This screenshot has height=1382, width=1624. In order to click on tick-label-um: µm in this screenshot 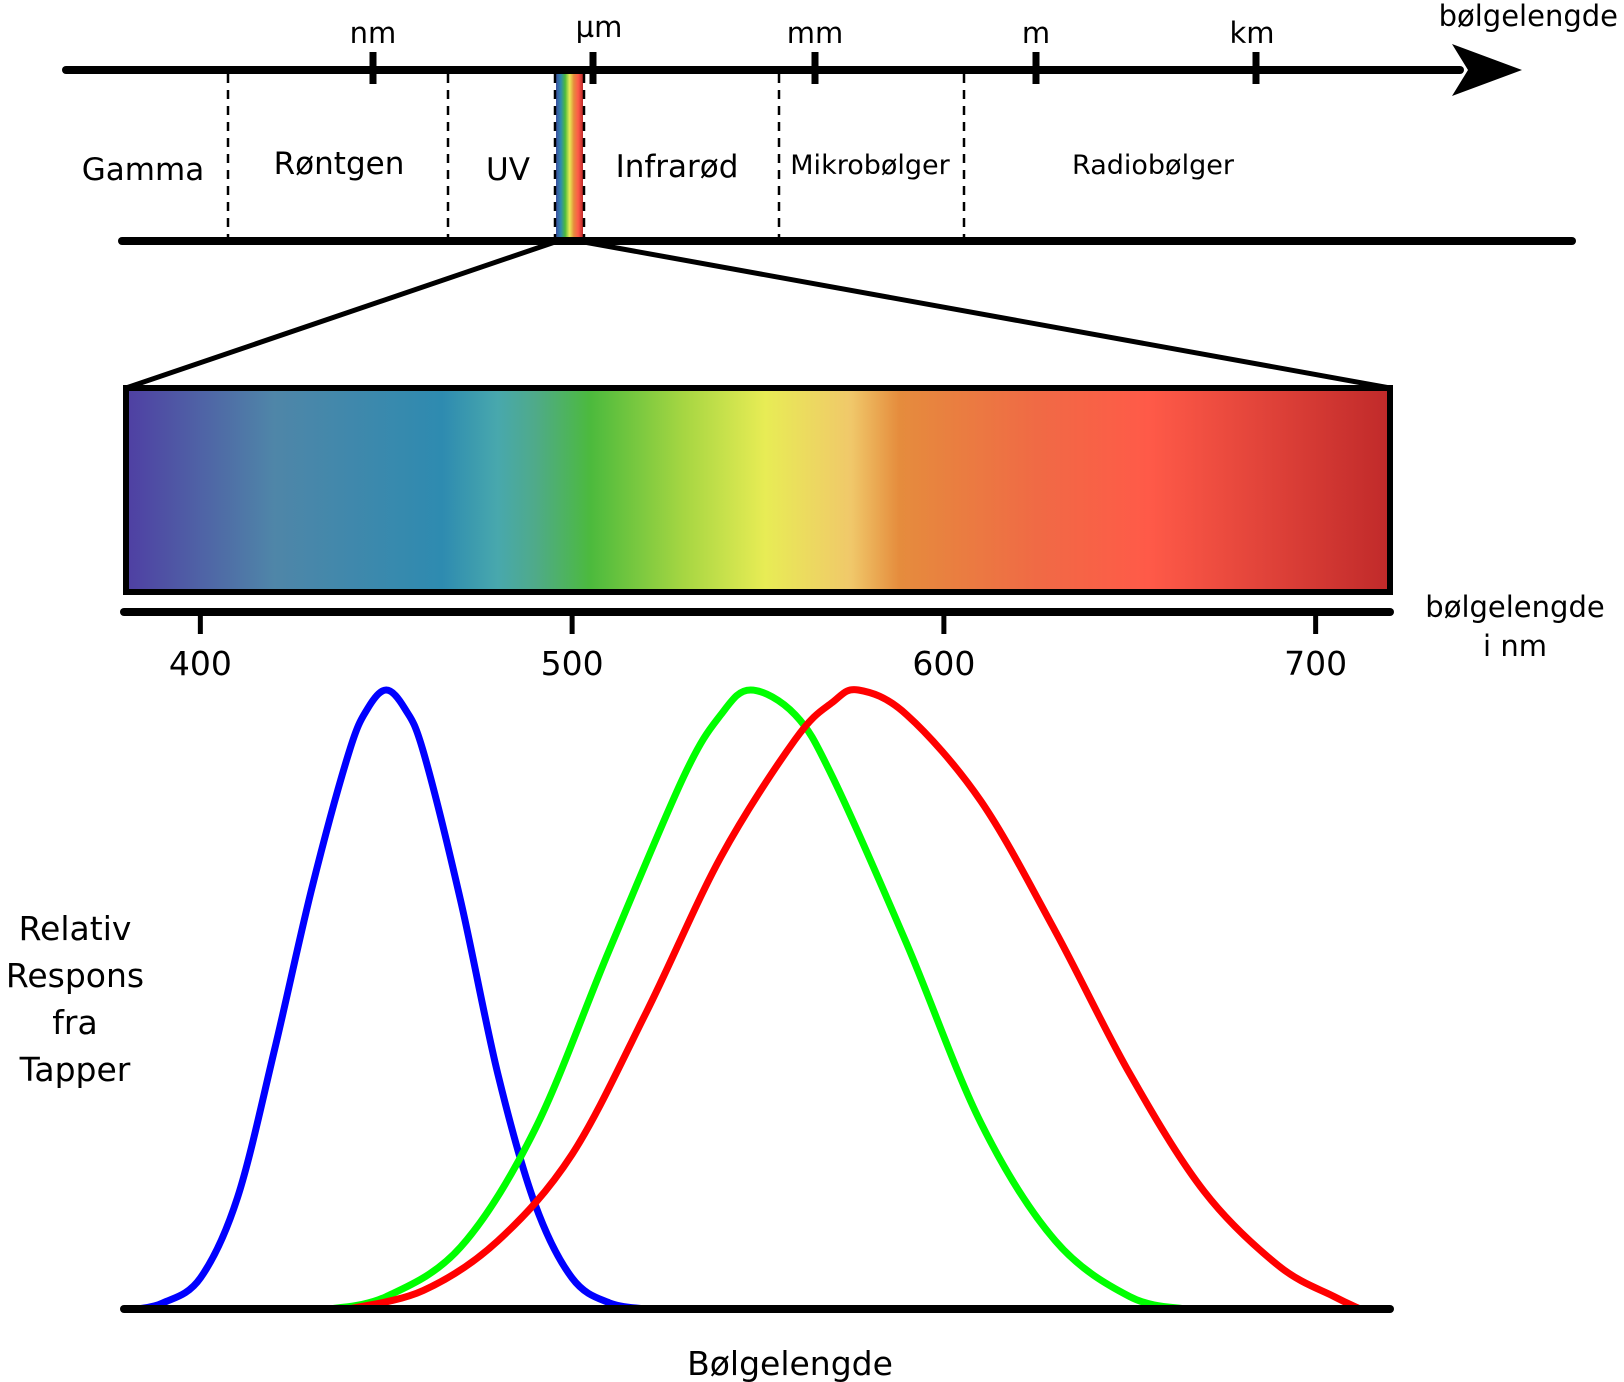, I will do `click(599, 27)`.